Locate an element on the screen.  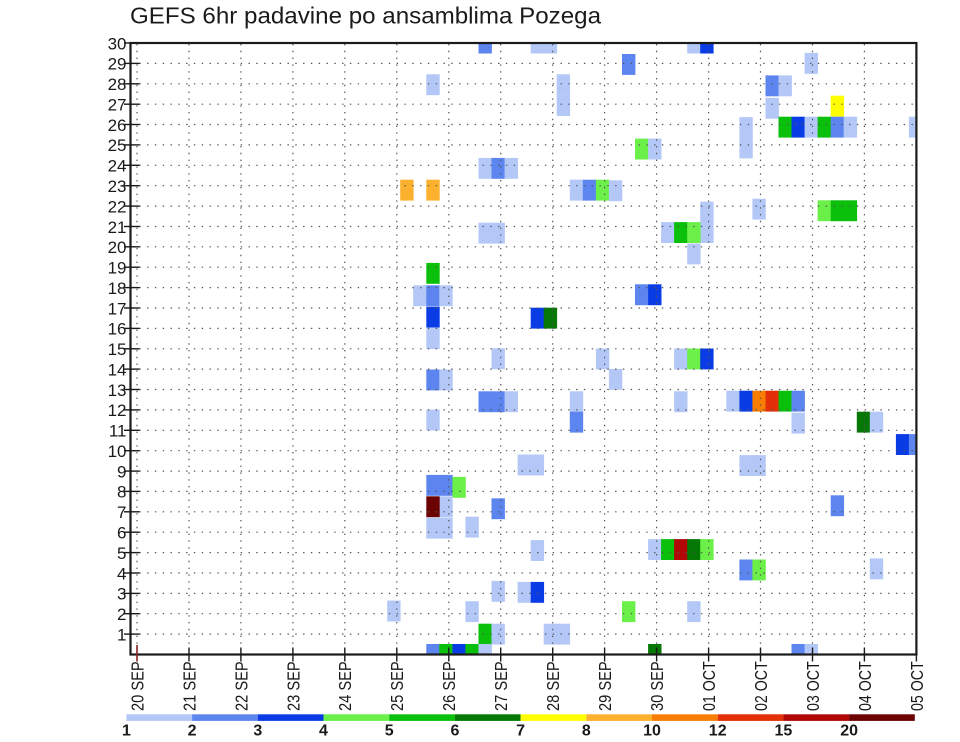
svg-text:GEFS 6hr padavine po ansamblim: GEFS 6hr padavine po ansamblima Pozega is located at coordinates (366, 16).